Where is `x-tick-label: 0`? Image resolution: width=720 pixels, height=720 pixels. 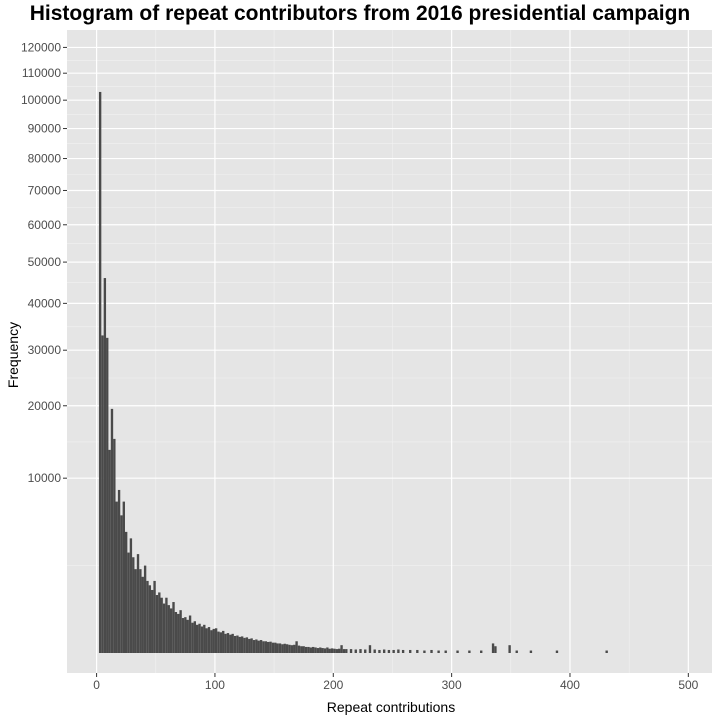 x-tick-label: 0 is located at coordinates (96, 685).